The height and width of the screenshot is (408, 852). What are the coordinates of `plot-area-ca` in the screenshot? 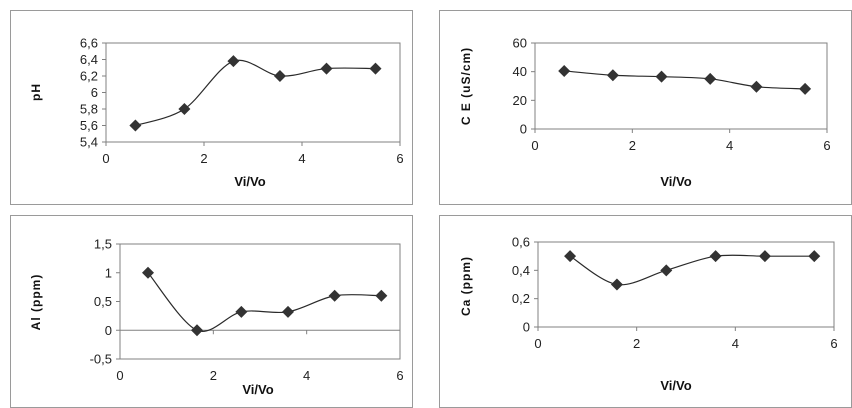 It's located at (686, 284).